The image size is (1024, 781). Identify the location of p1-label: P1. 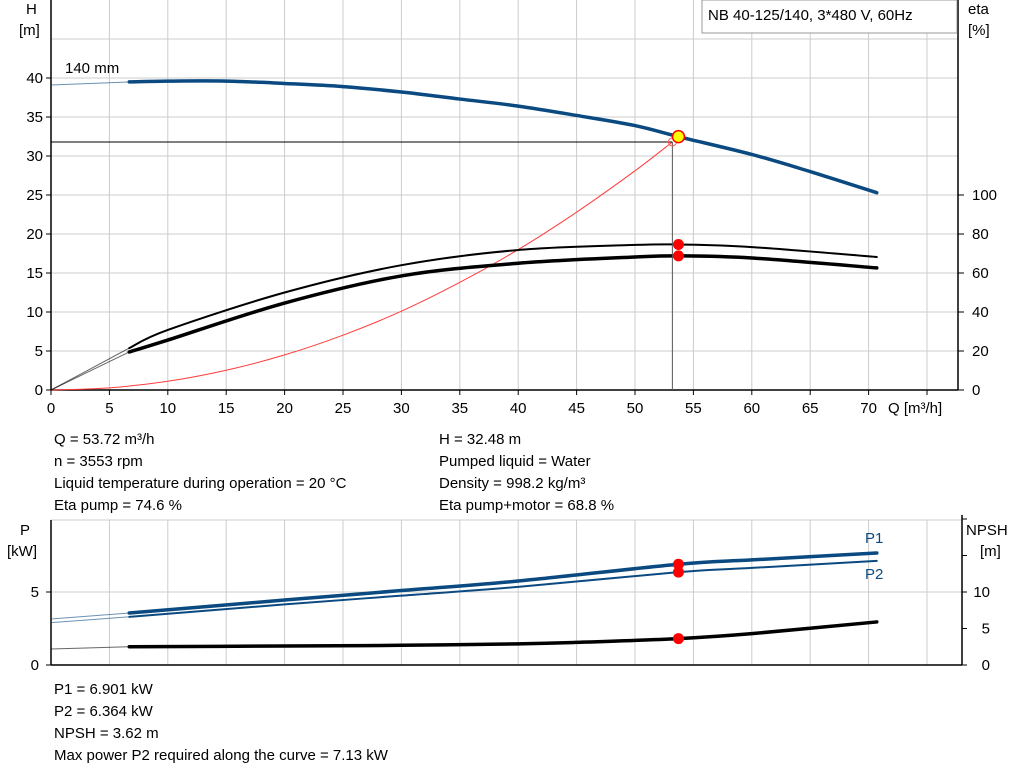
(874, 538).